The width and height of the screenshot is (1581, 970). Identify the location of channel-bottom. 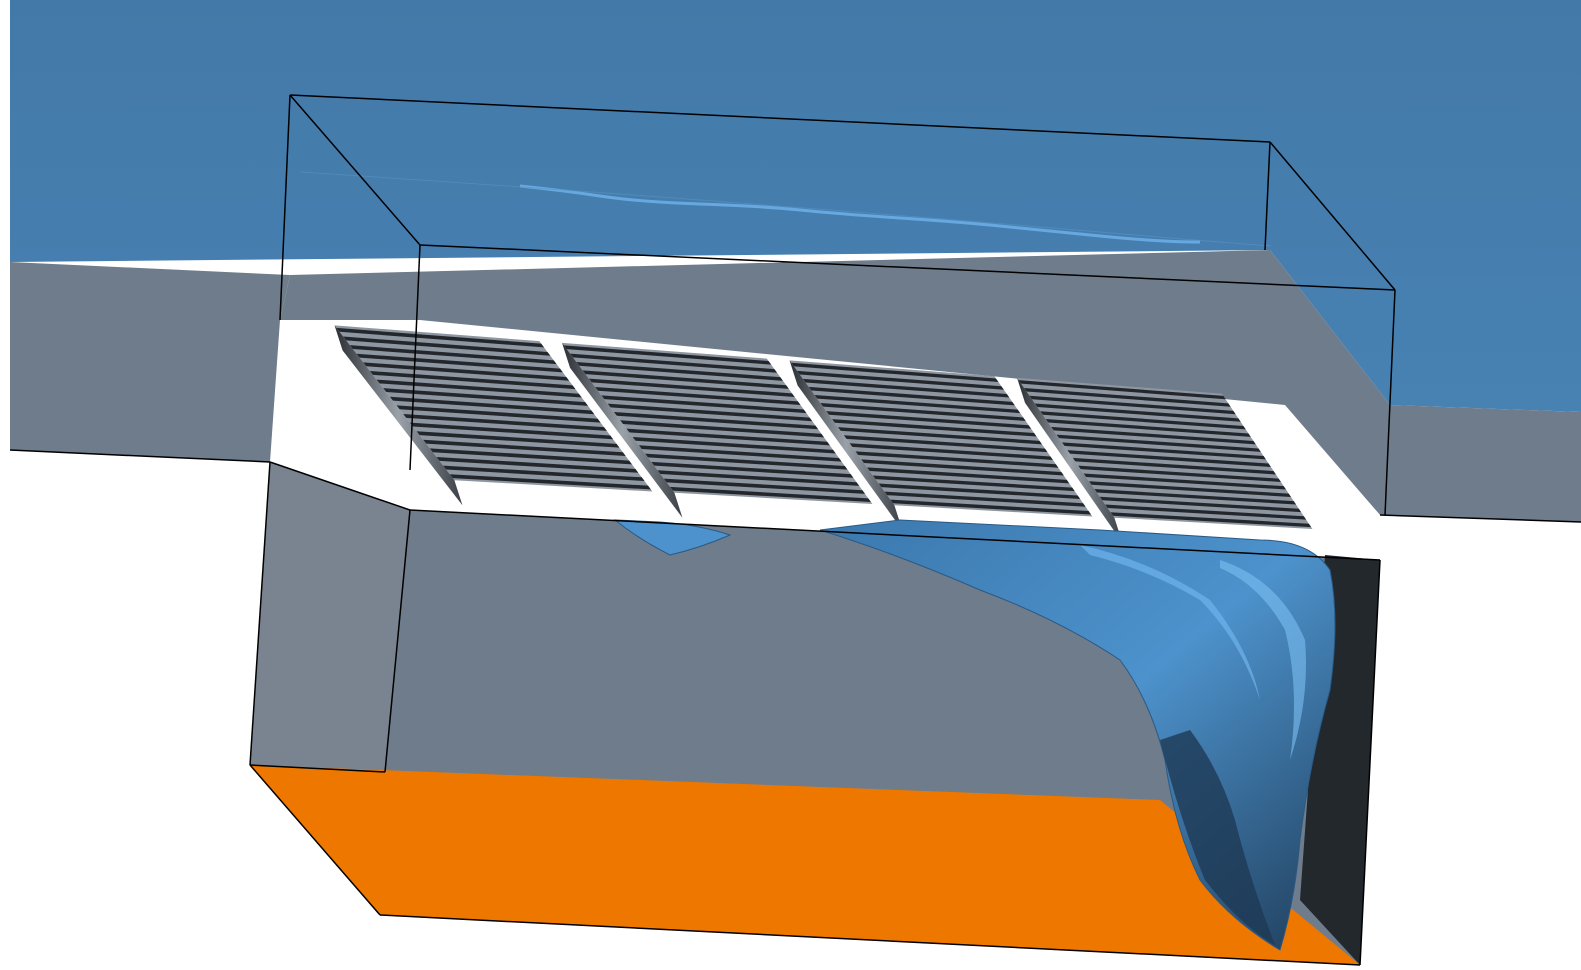
(805, 865).